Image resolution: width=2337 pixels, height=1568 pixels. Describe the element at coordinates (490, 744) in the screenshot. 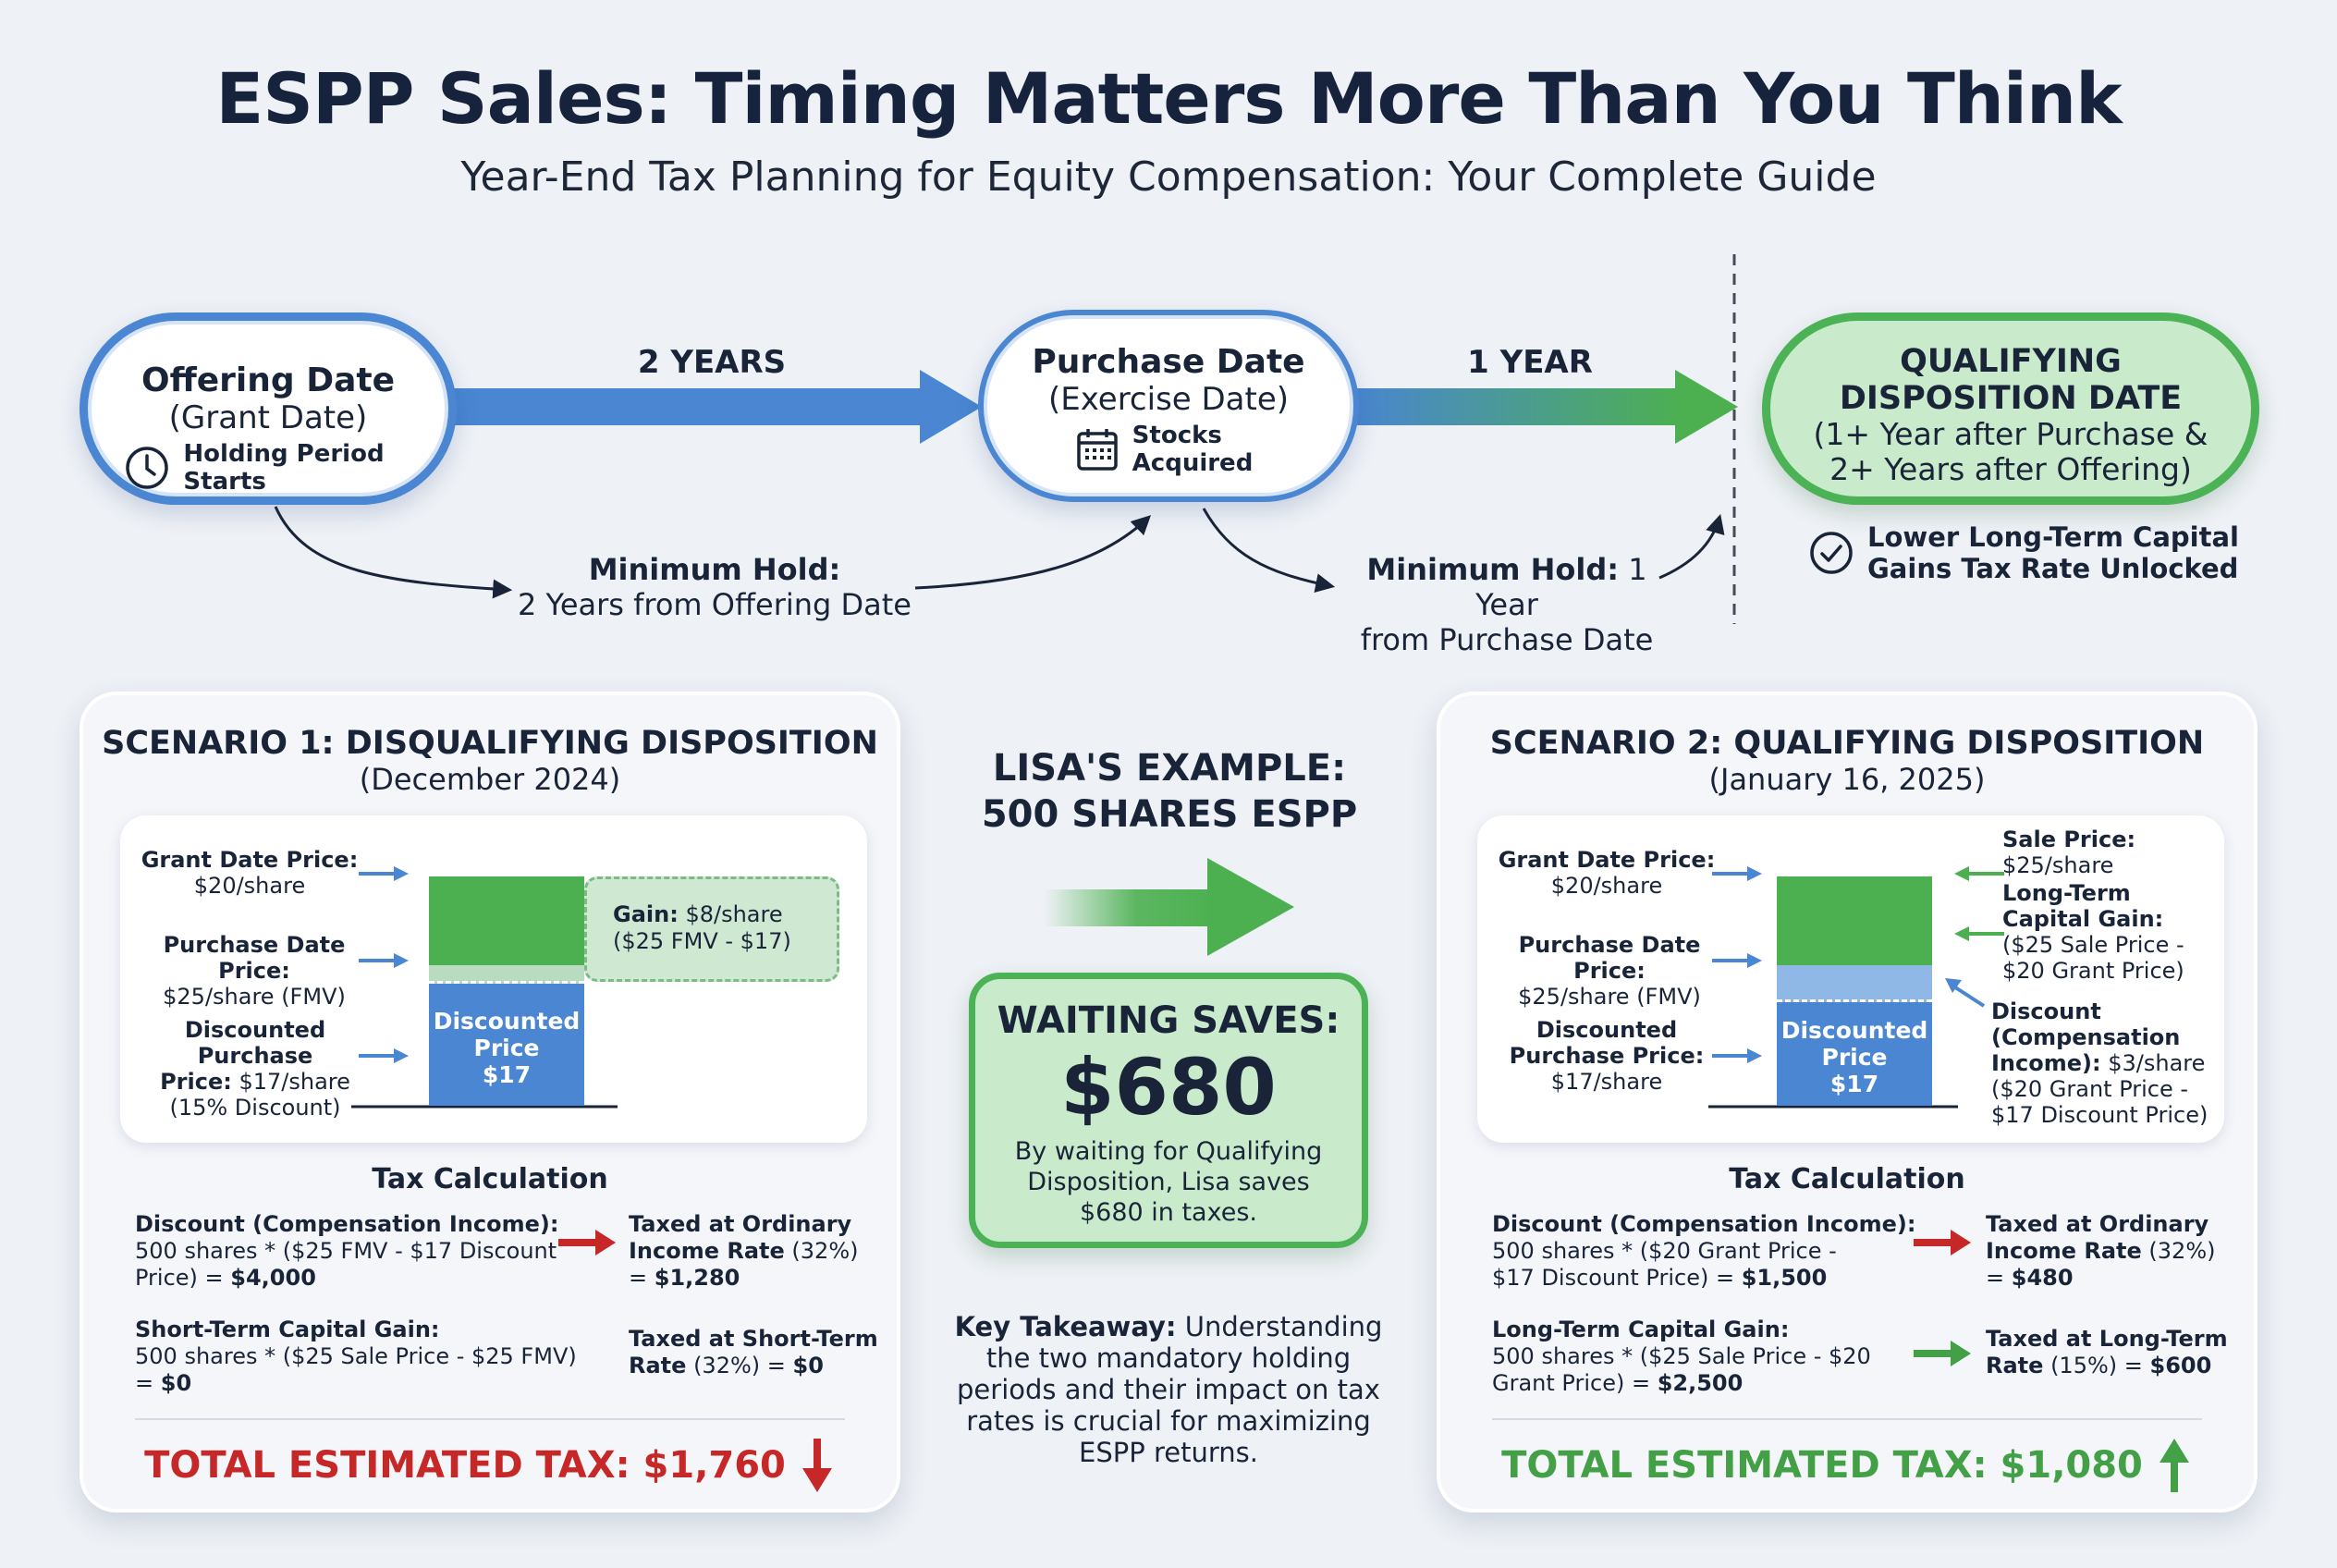

I see `scenario-1-title: SCENARIO 1: DISQUALIFYING DISPOSITION` at that location.